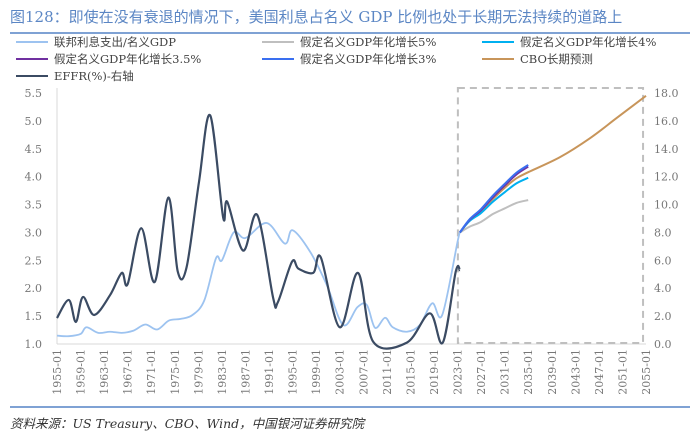 Image resolution: width=700 pixels, height=438 pixels. What do you see at coordinates (128, 372) in the screenshot?
I see `x-tick-label: 1967-01` at bounding box center [128, 372].